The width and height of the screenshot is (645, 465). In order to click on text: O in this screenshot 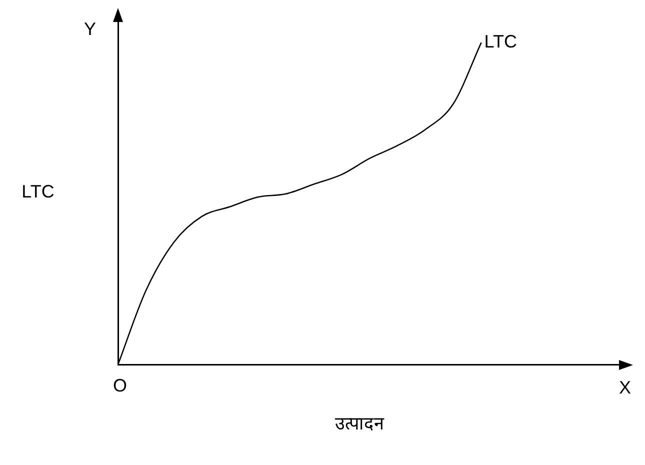, I will do `click(120, 386)`.